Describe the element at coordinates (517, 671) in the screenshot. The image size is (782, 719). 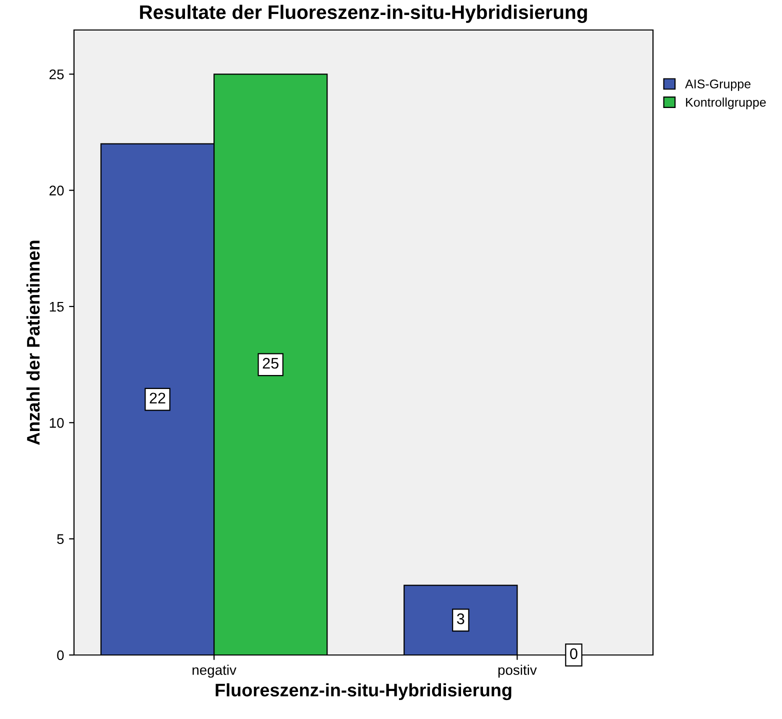
I see `x-tick-label: positiv` at that location.